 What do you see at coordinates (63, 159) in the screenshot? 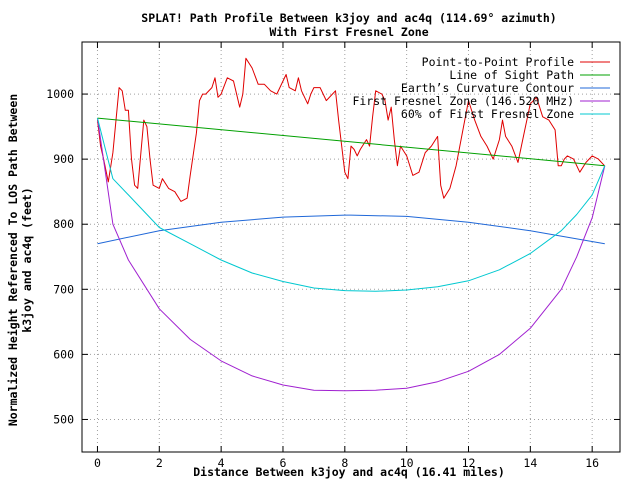
I see `y-tick-label: 900` at bounding box center [63, 159].